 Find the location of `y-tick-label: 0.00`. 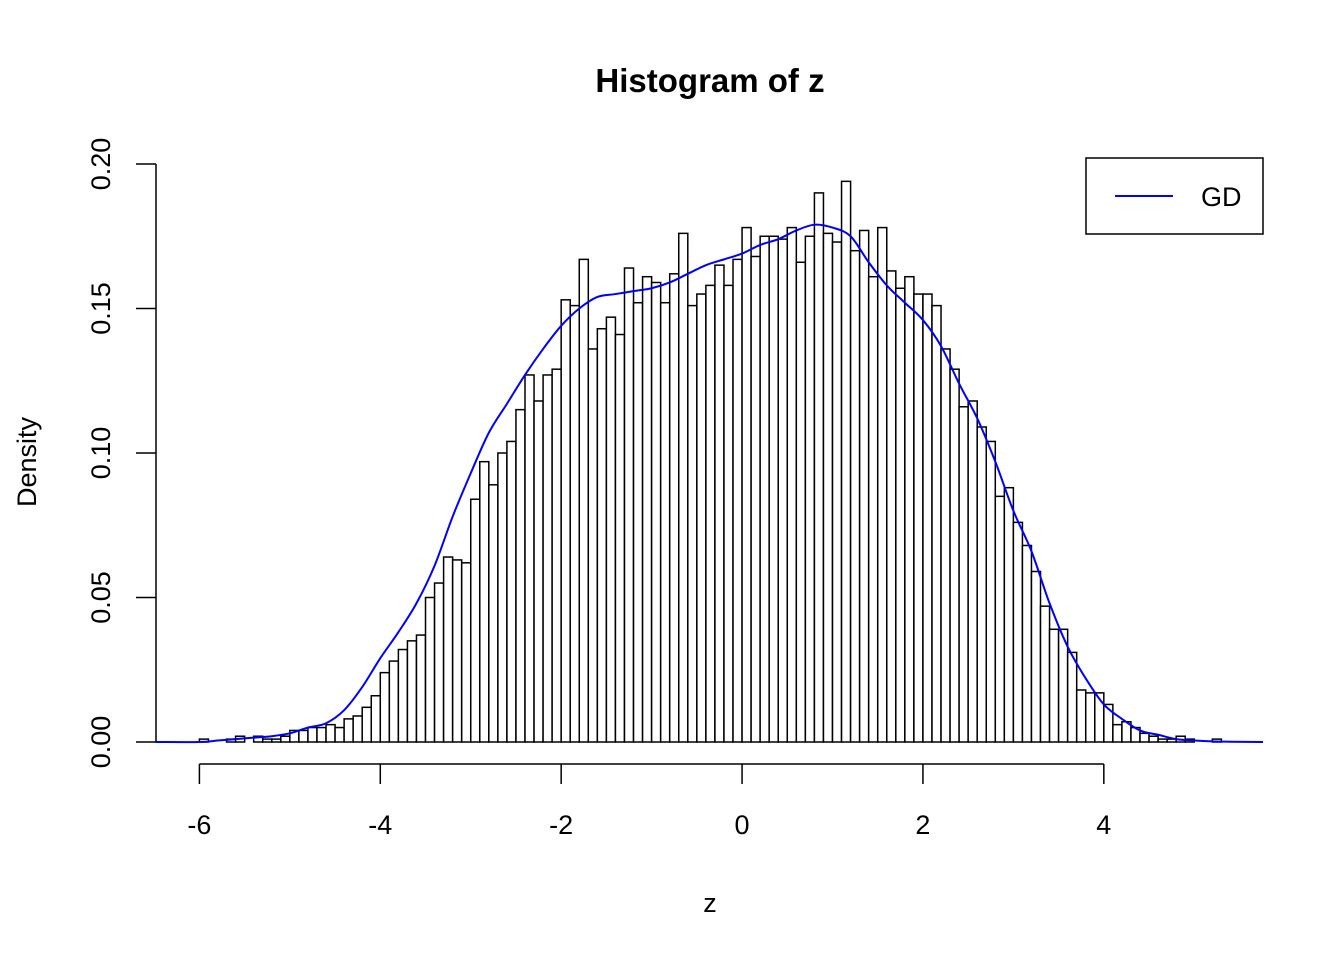

y-tick-label: 0.00 is located at coordinates (101, 742).